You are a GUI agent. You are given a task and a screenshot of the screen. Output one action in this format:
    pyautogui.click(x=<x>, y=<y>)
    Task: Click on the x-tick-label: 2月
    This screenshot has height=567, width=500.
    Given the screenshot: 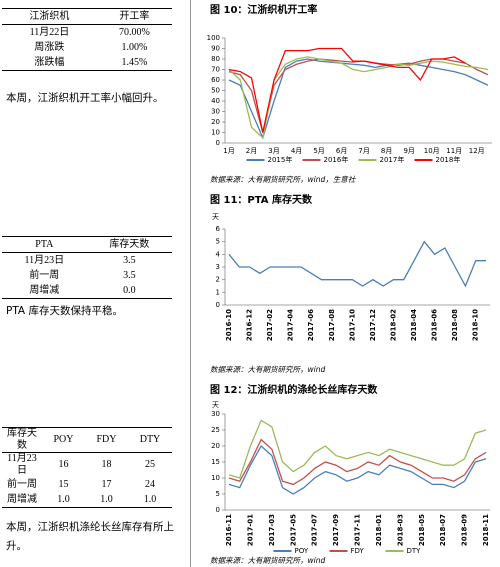 What is the action you would take?
    pyautogui.click(x=251, y=151)
    